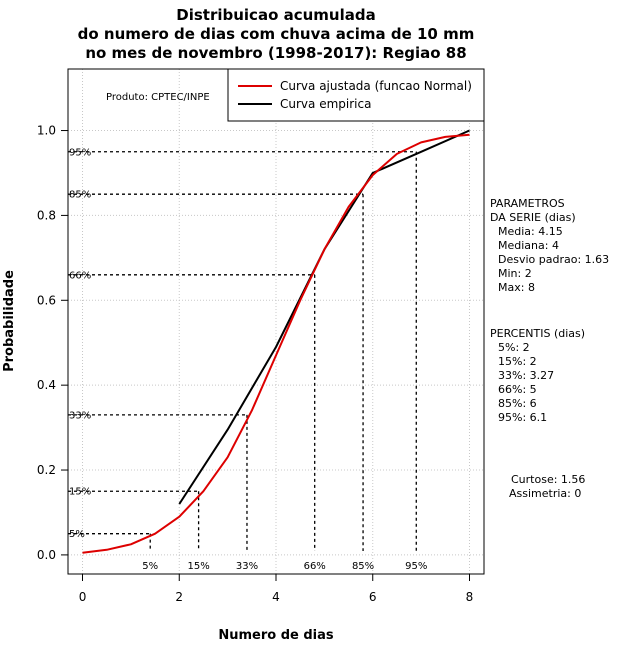 The image size is (640, 660). What do you see at coordinates (373, 597) in the screenshot?
I see `x-tick-label-3: 6` at bounding box center [373, 597].